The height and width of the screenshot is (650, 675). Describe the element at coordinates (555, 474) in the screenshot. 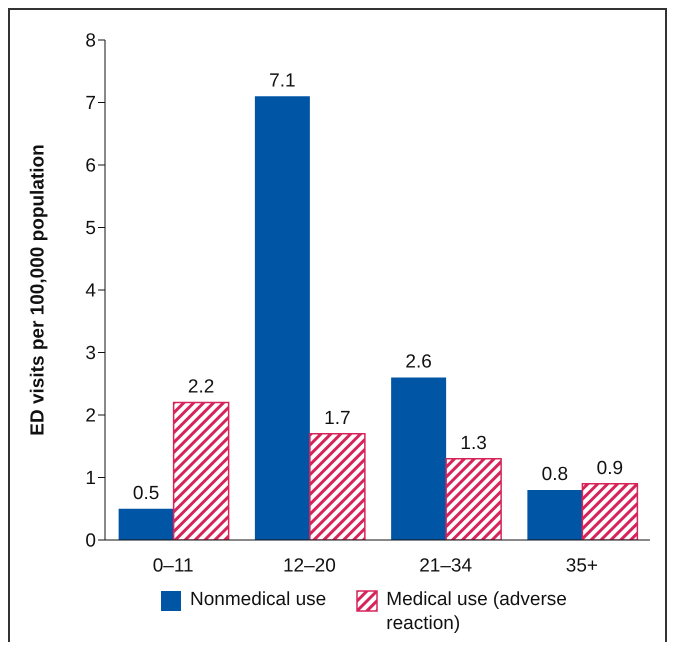

I see `data-label: 0.8` at that location.